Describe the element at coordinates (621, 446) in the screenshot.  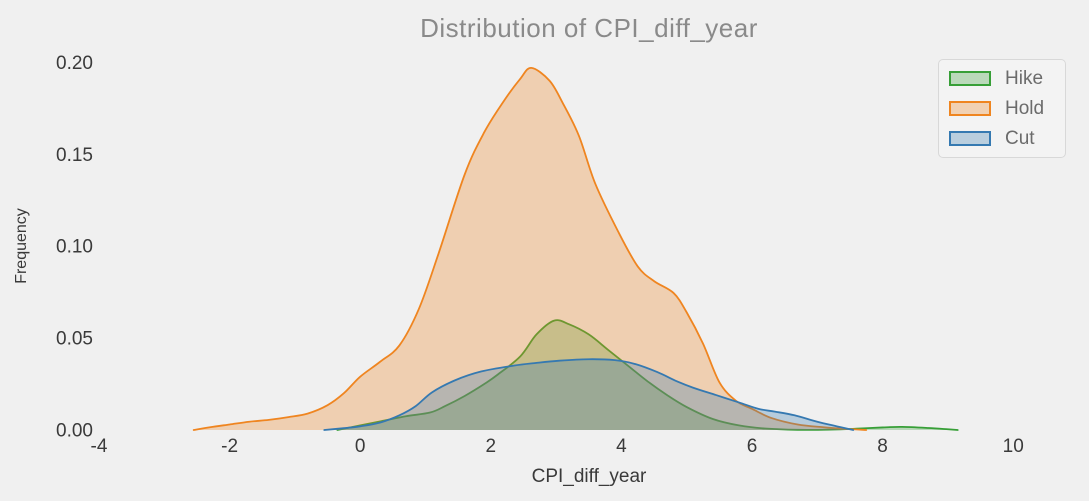
I see `x-tick-label: 4` at that location.